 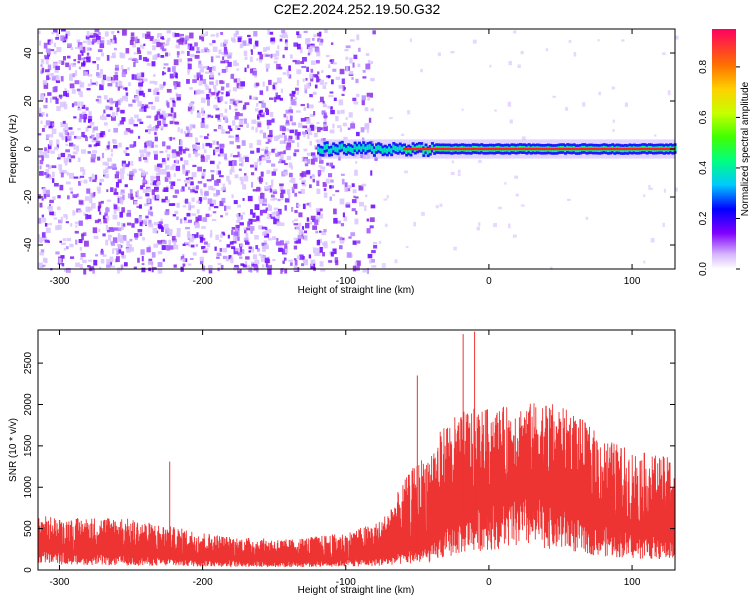 What do you see at coordinates (28, 404) in the screenshot?
I see `y-tick-label: 2000` at bounding box center [28, 404].